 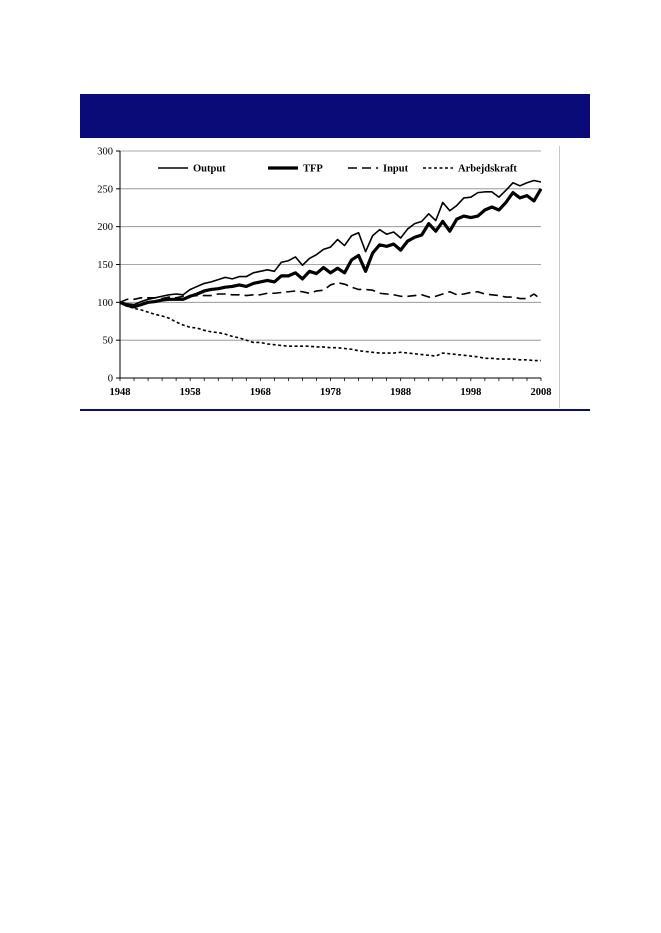 I want to click on y-tick-label-150: 150, so click(x=105, y=265).